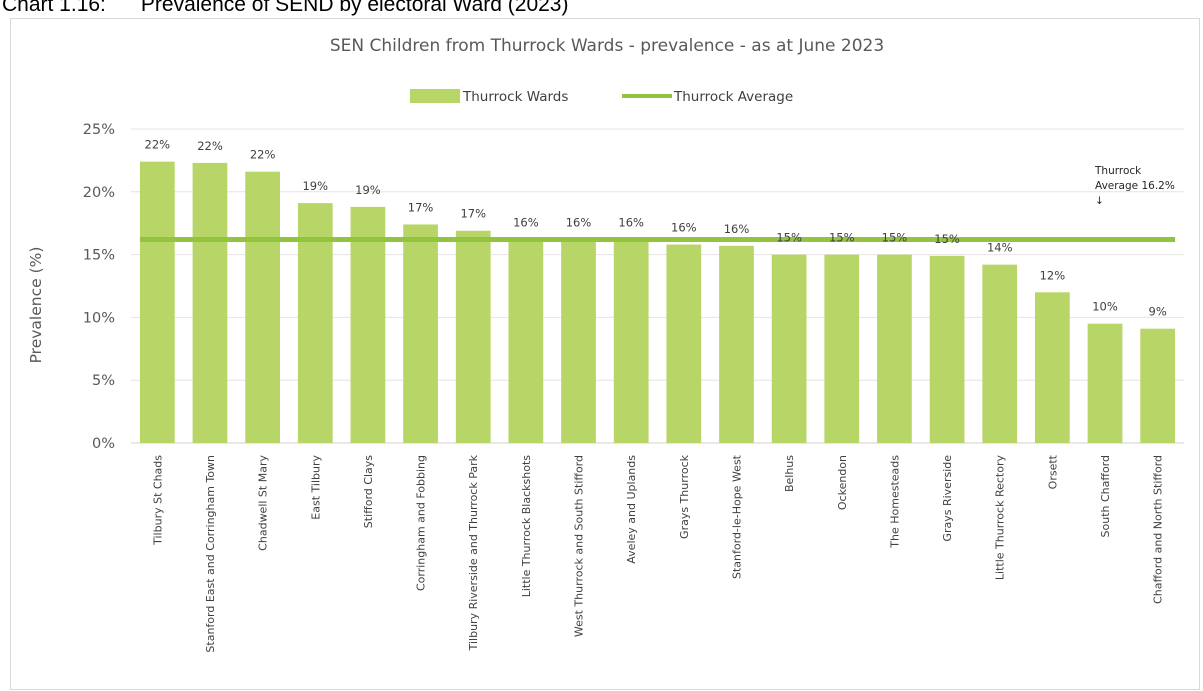 This screenshot has width=1203, height=691. Describe the element at coordinates (99, 287) in the screenshot. I see `y-axis: 0% 5% 10% 15% 20% 25%` at that location.